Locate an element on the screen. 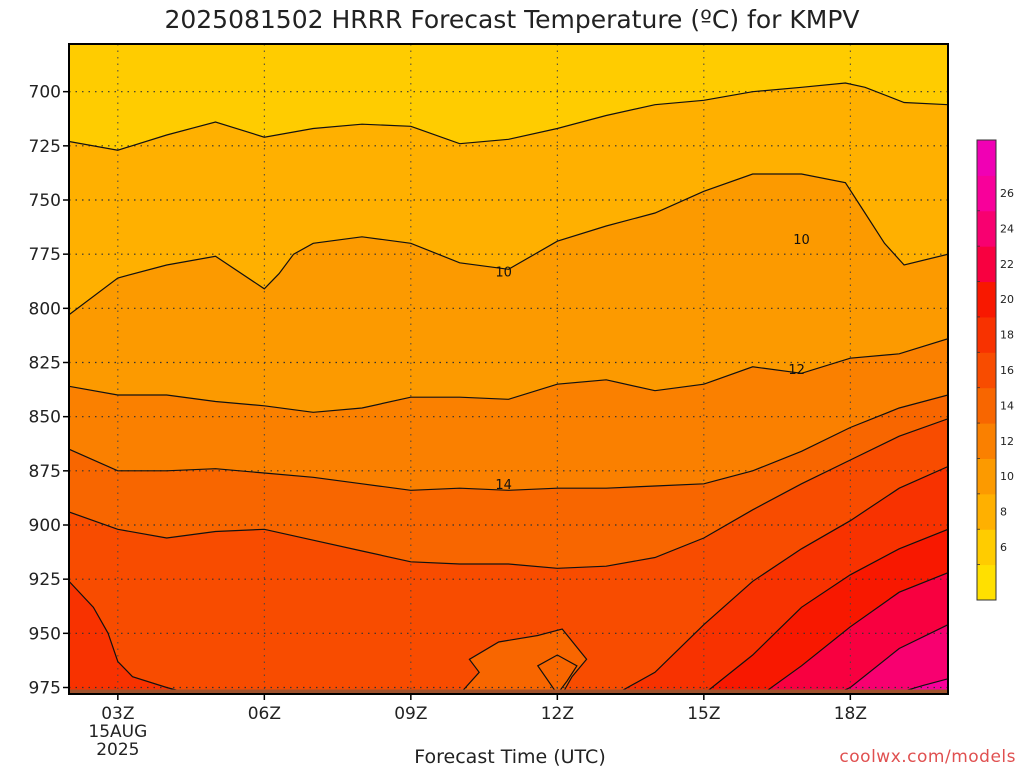 The width and height of the screenshot is (1024, 768). credit-link: coolwx.com/models is located at coordinates (927, 757).